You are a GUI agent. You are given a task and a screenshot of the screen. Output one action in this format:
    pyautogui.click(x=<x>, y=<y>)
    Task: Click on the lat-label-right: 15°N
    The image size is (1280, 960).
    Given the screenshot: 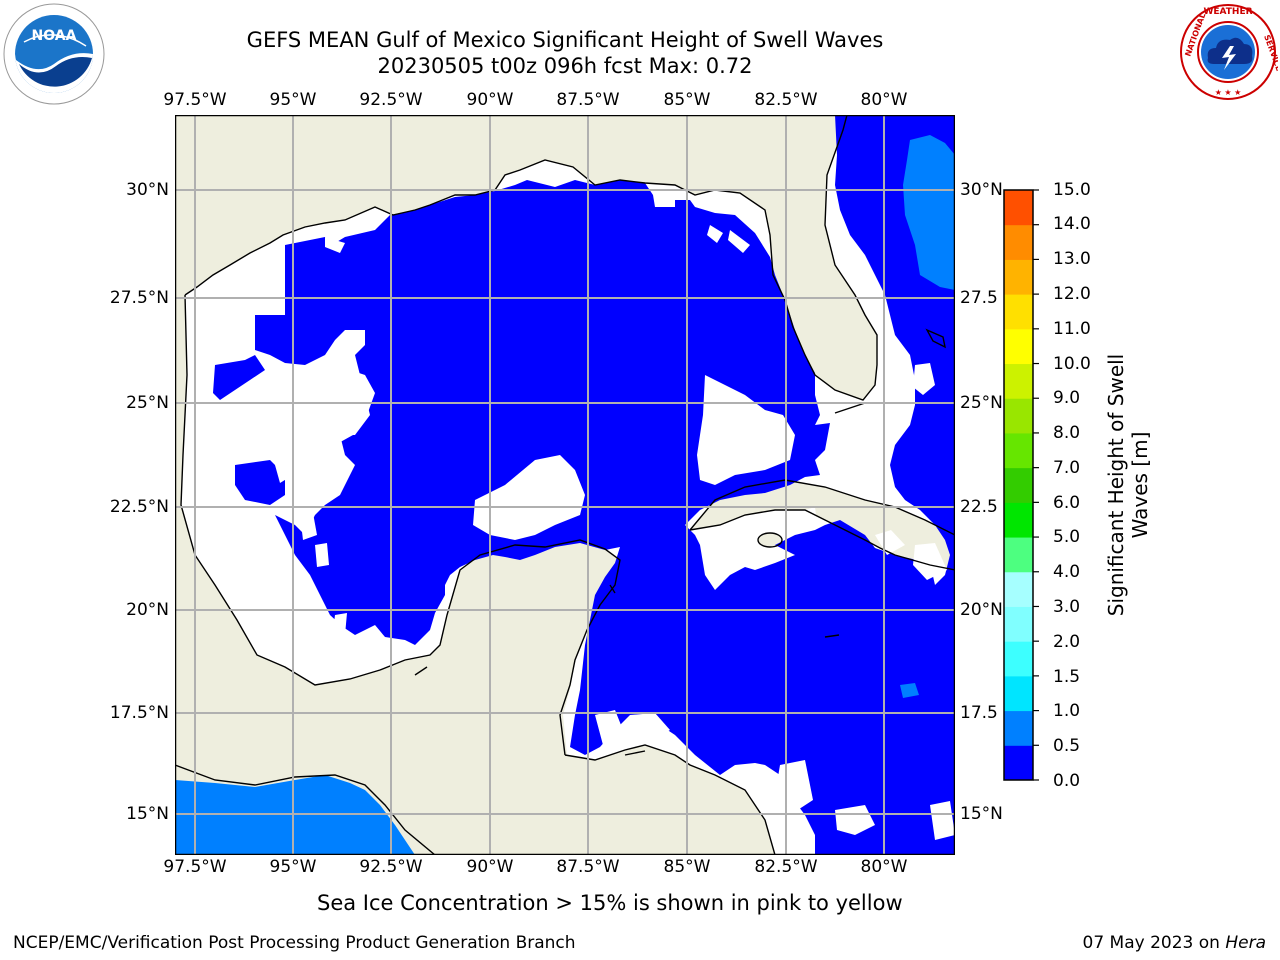 What is the action you would take?
    pyautogui.click(x=981, y=814)
    